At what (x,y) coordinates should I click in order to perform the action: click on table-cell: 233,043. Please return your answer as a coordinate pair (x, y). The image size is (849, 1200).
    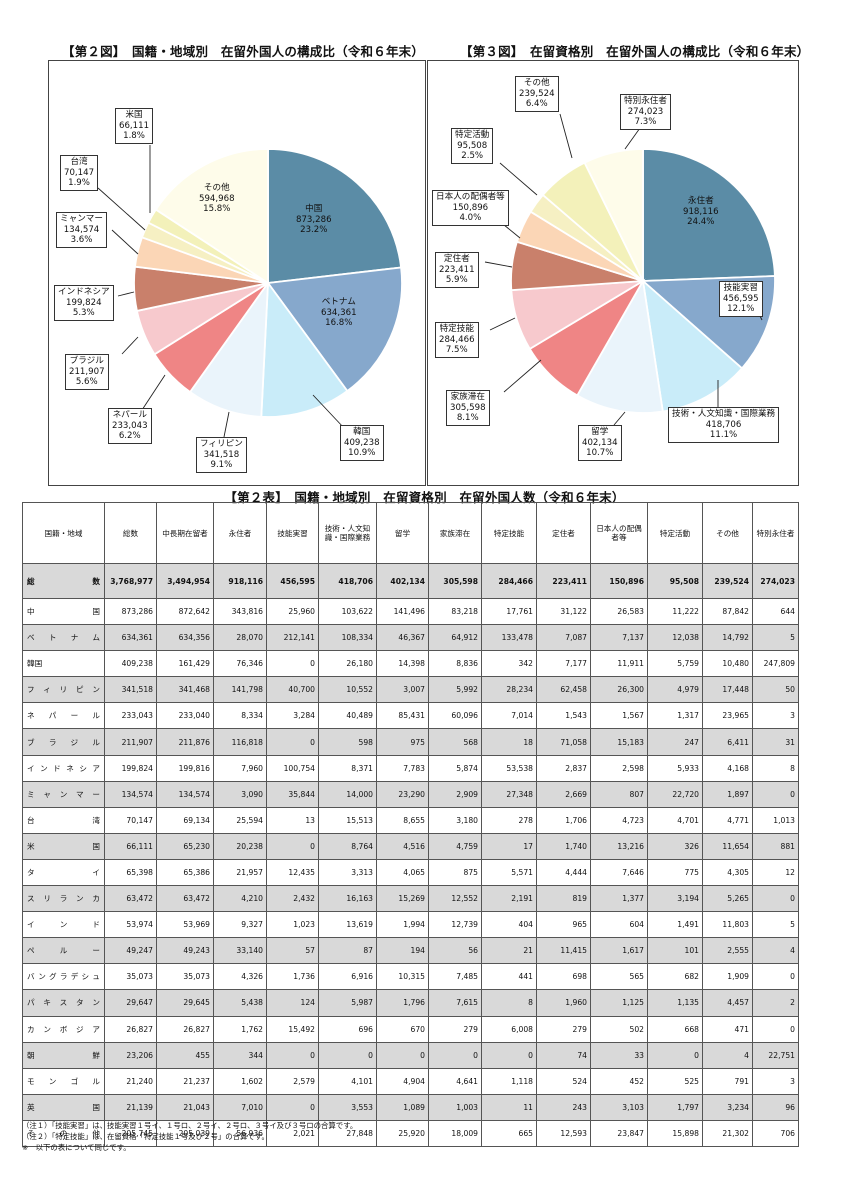
    Looking at the image, I should click on (130, 716).